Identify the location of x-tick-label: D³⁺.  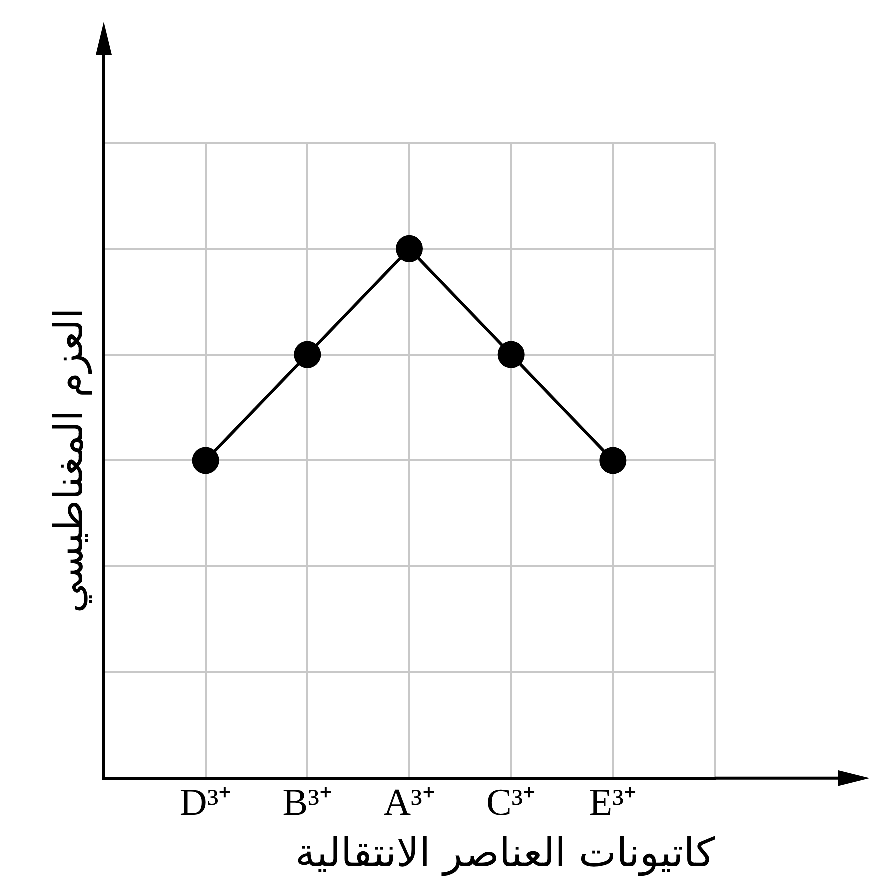
(206, 803).